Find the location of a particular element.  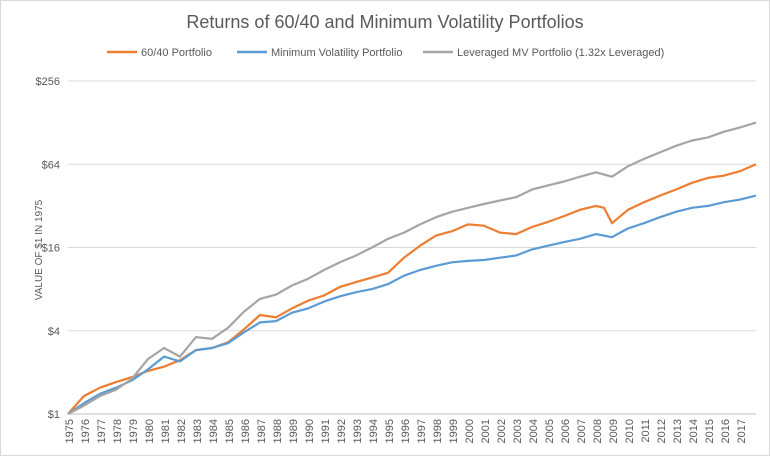

x-tick-label: 1988 is located at coordinates (278, 431).